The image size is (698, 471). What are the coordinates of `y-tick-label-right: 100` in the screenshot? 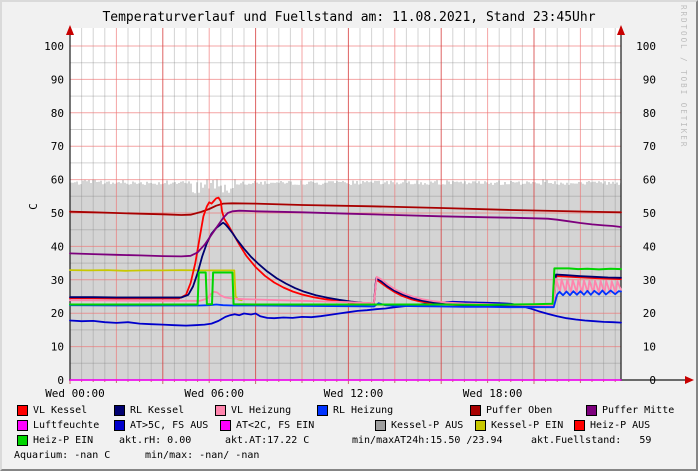 It's located at (646, 46).